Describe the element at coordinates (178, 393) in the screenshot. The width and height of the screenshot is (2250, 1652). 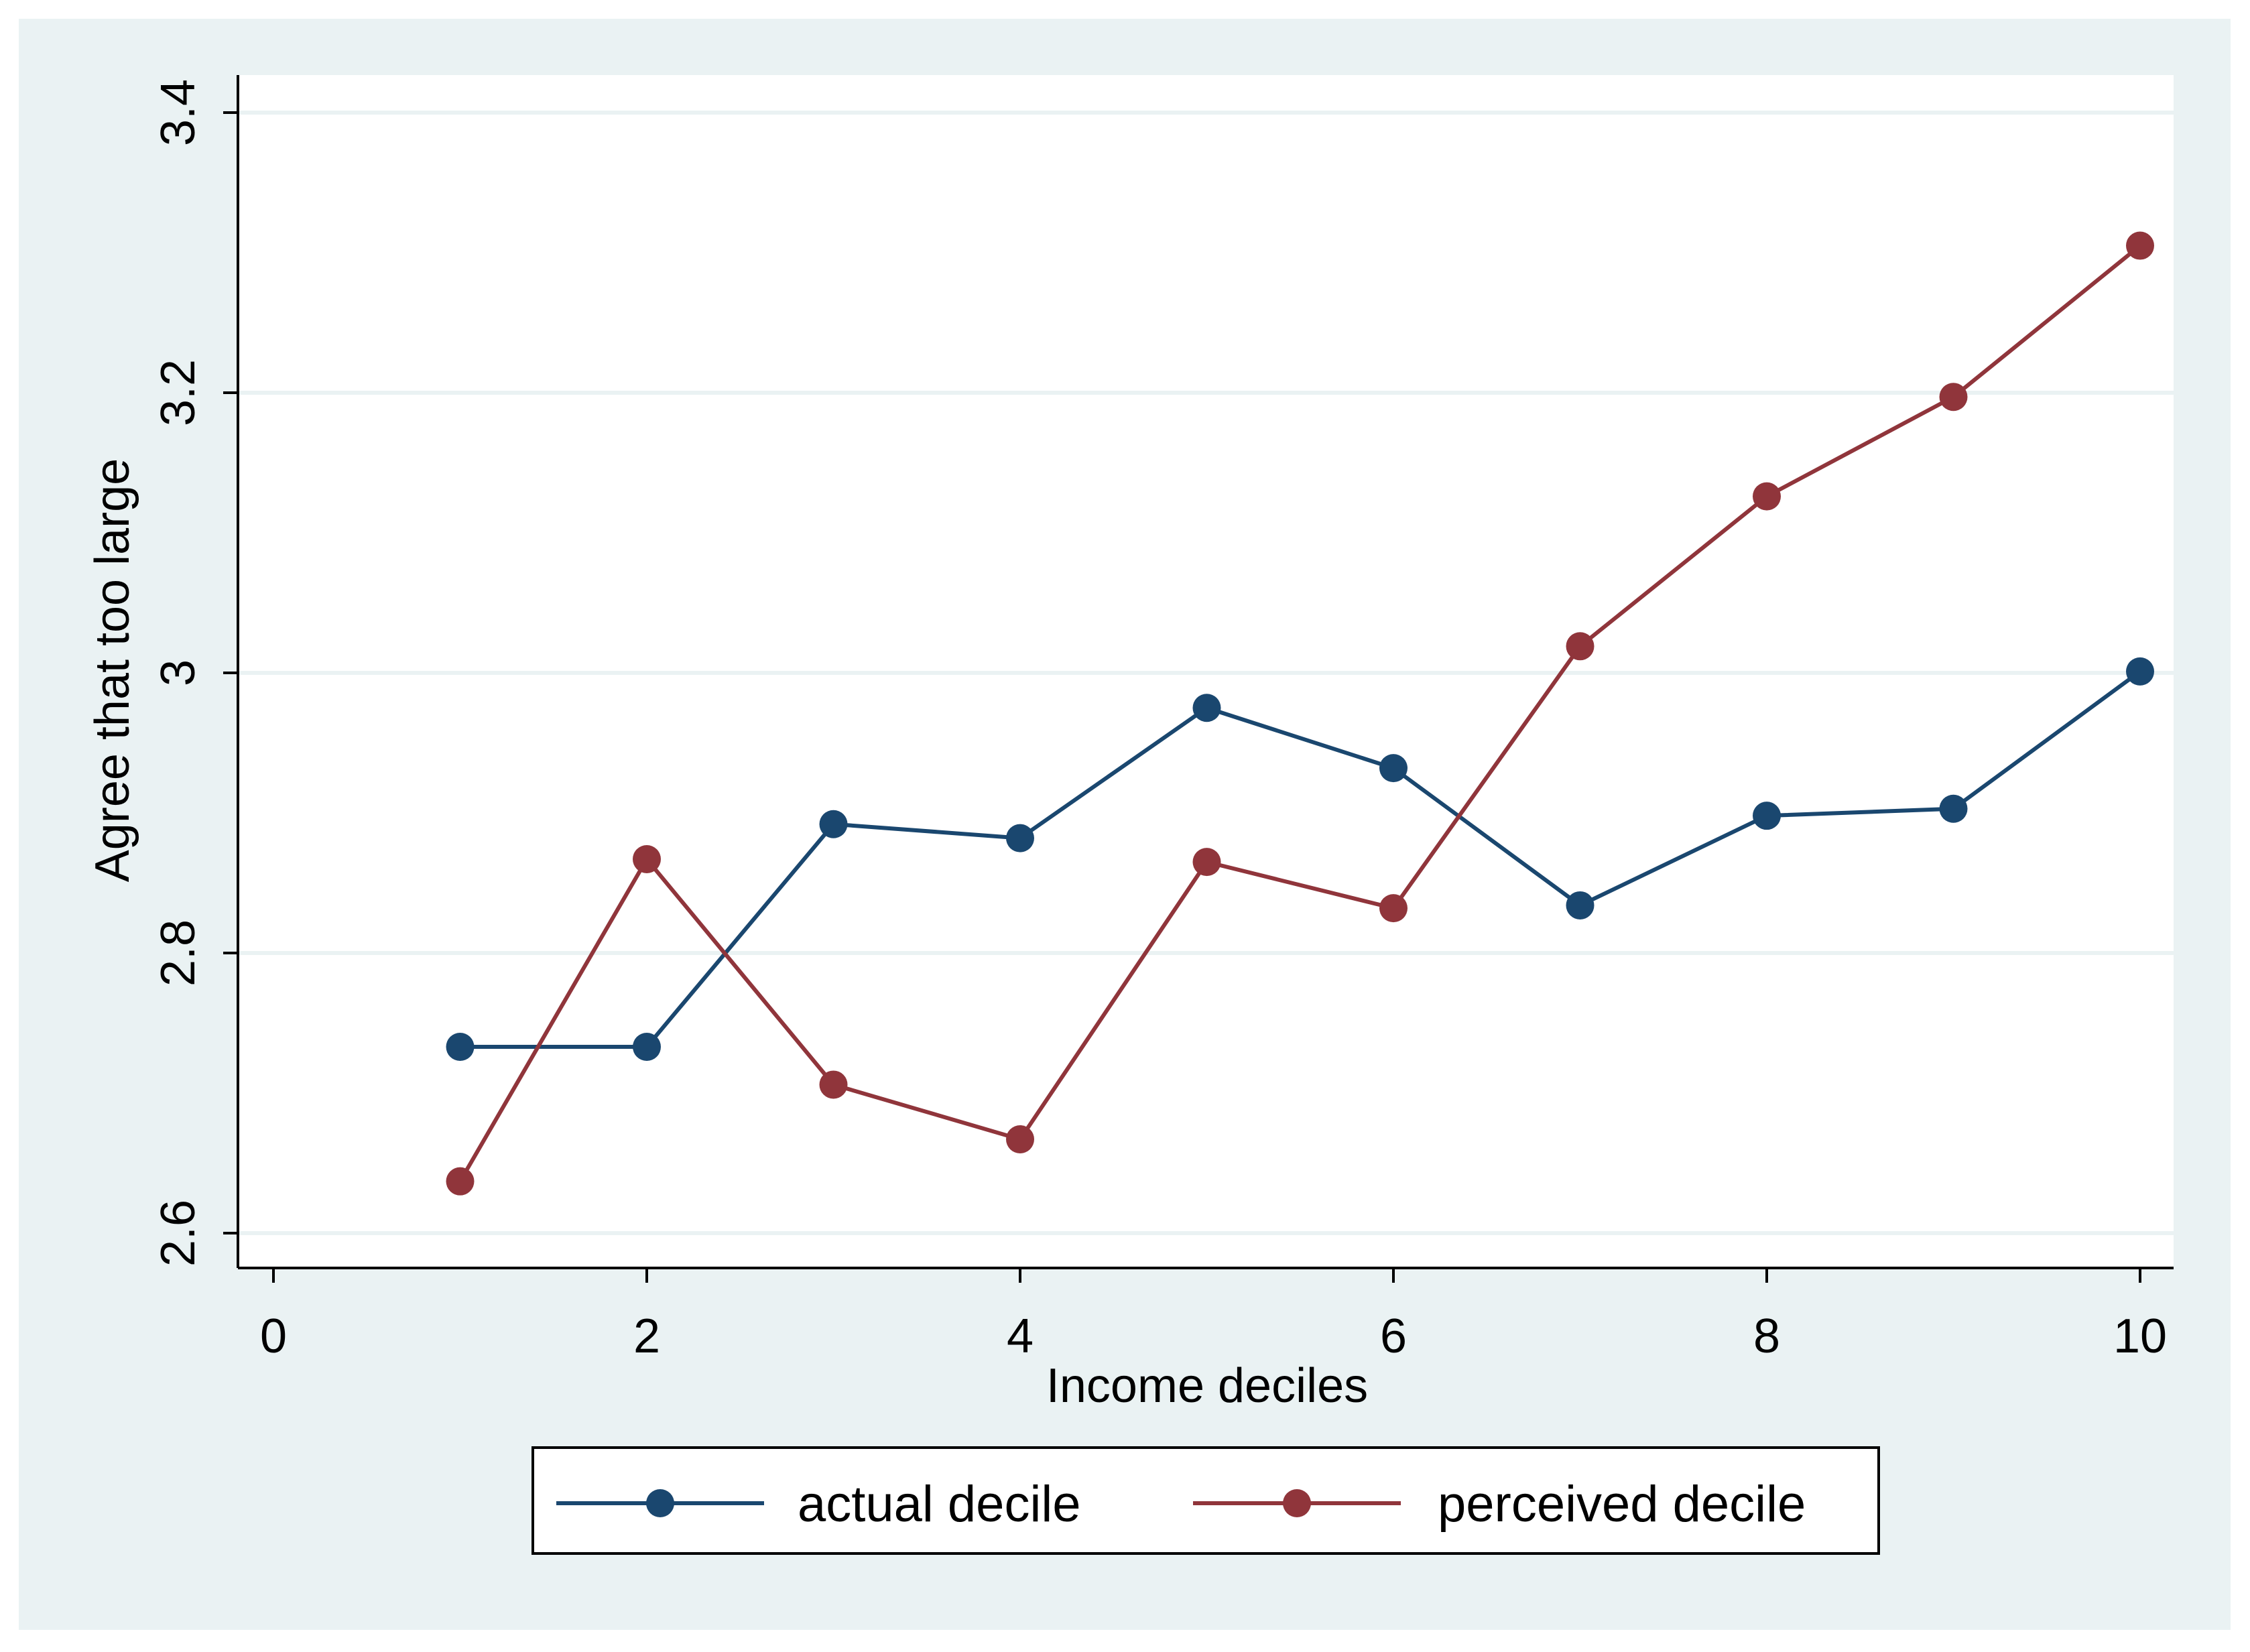
I see `y-tick-label-3: 3.2` at that location.